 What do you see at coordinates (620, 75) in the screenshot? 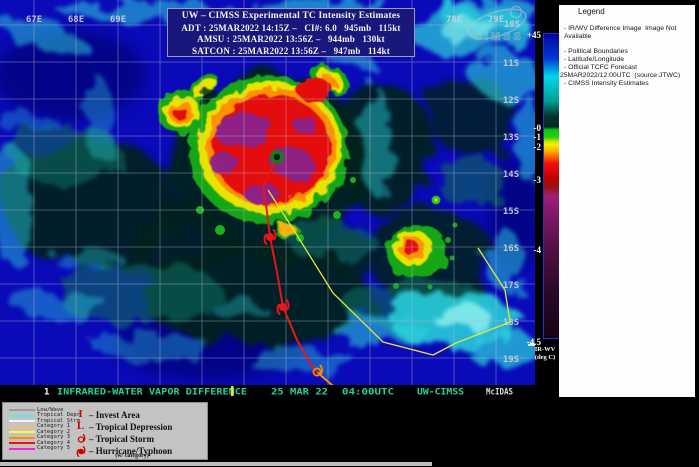
I see `legend-item: 25MAR2022/12:00UTC (source:JTWC)` at bounding box center [620, 75].